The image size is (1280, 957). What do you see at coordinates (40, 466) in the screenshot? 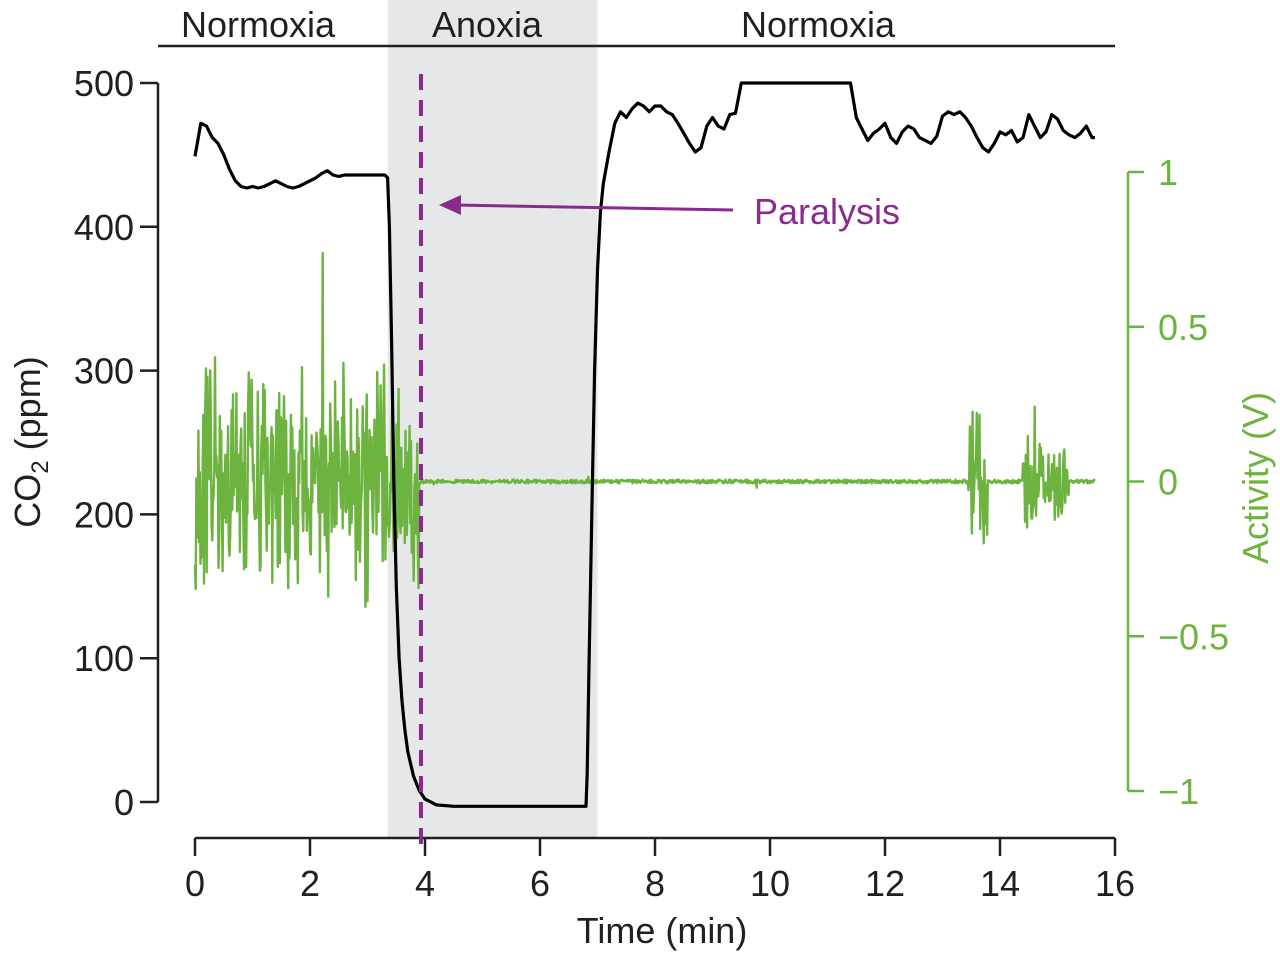
I see `left-y-axis-title-subscript: 2` at bounding box center [40, 466].